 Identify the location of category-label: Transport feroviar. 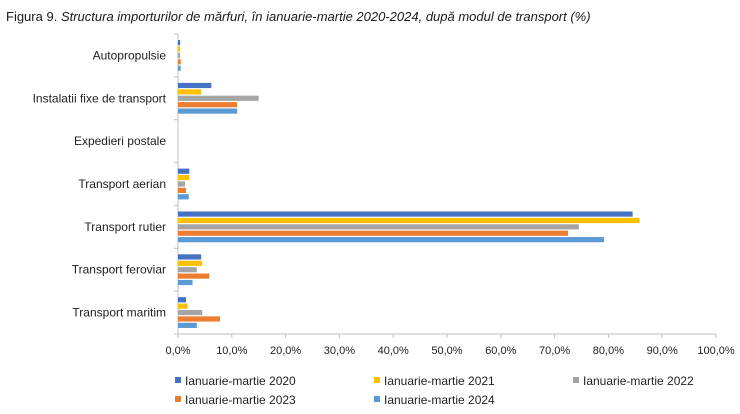
(119, 270).